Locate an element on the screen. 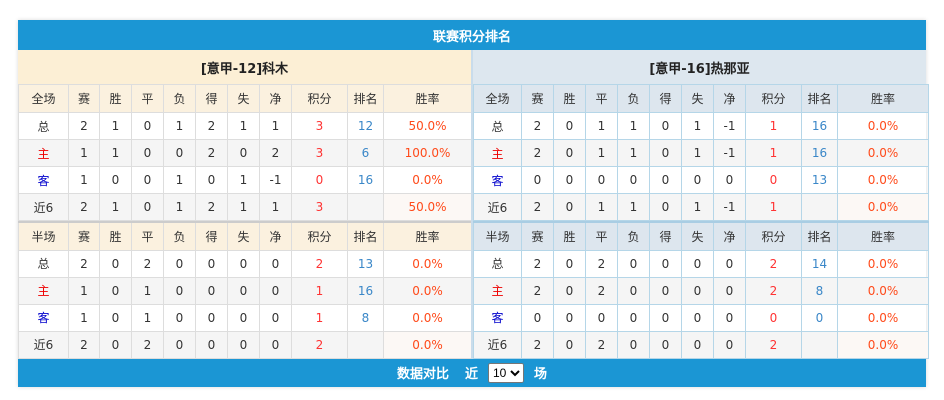 The width and height of the screenshot is (944, 400). recent-prefix: 近 is located at coordinates (471, 374).